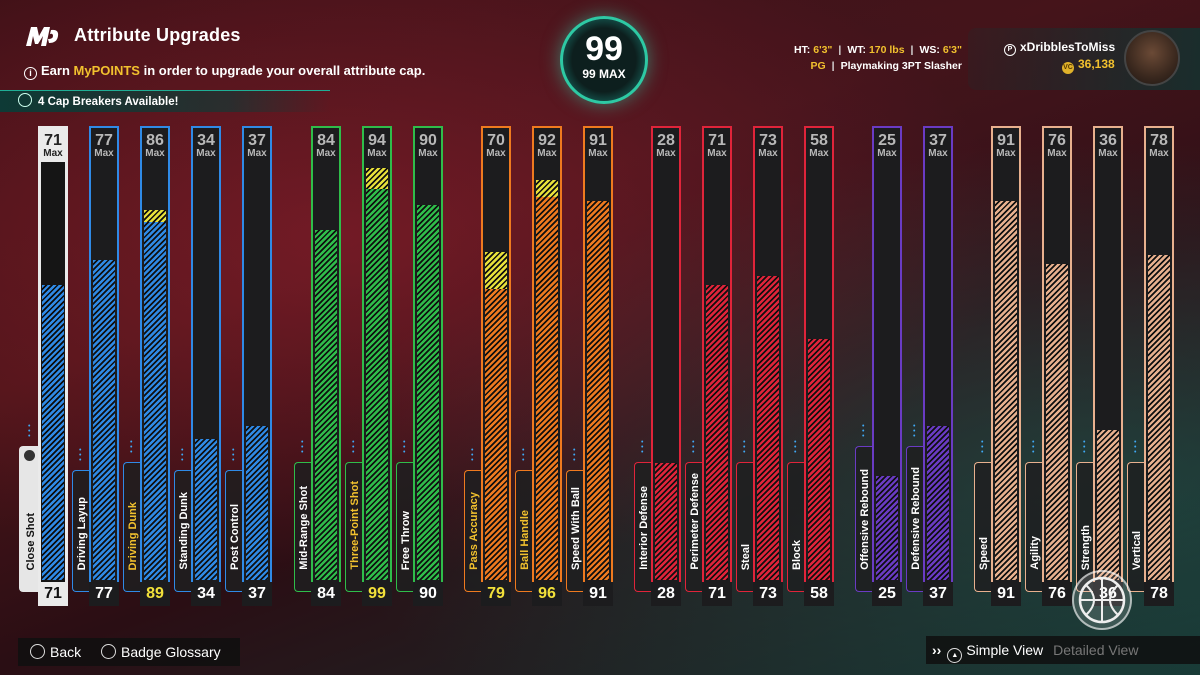 The image size is (1200, 675). Describe the element at coordinates (916, 518) in the screenshot. I see `attribute-name: Defensive Rebound` at that location.